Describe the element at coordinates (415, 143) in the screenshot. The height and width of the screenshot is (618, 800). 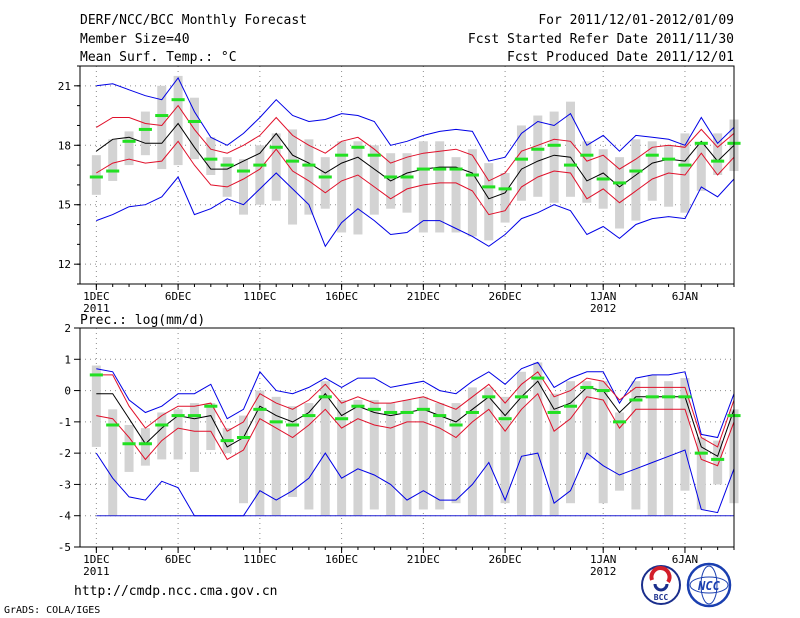
I see `temp-std-high-line` at that location.